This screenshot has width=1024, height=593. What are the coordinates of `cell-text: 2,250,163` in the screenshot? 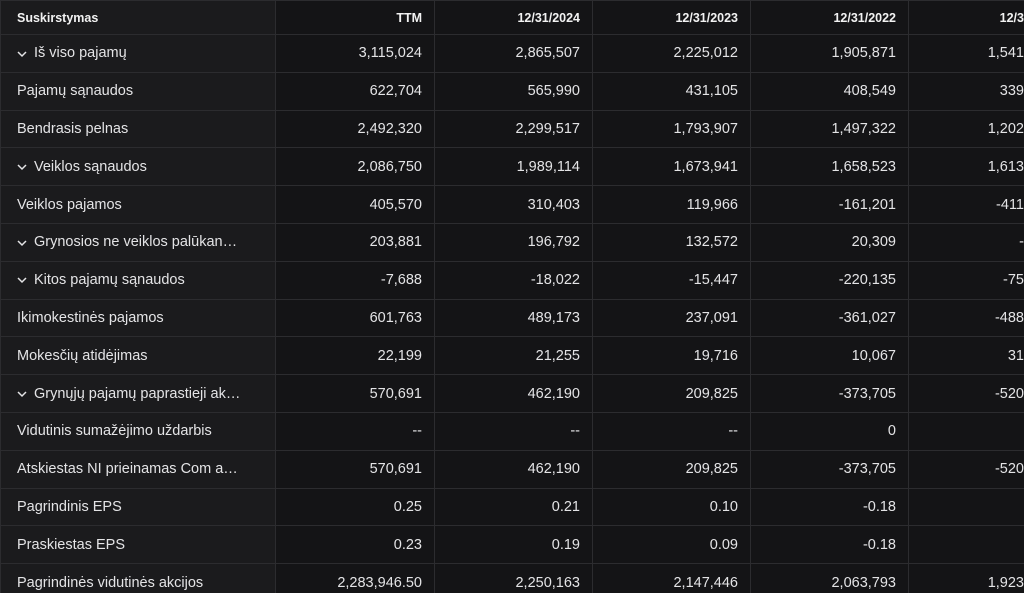 It's located at (547, 582).